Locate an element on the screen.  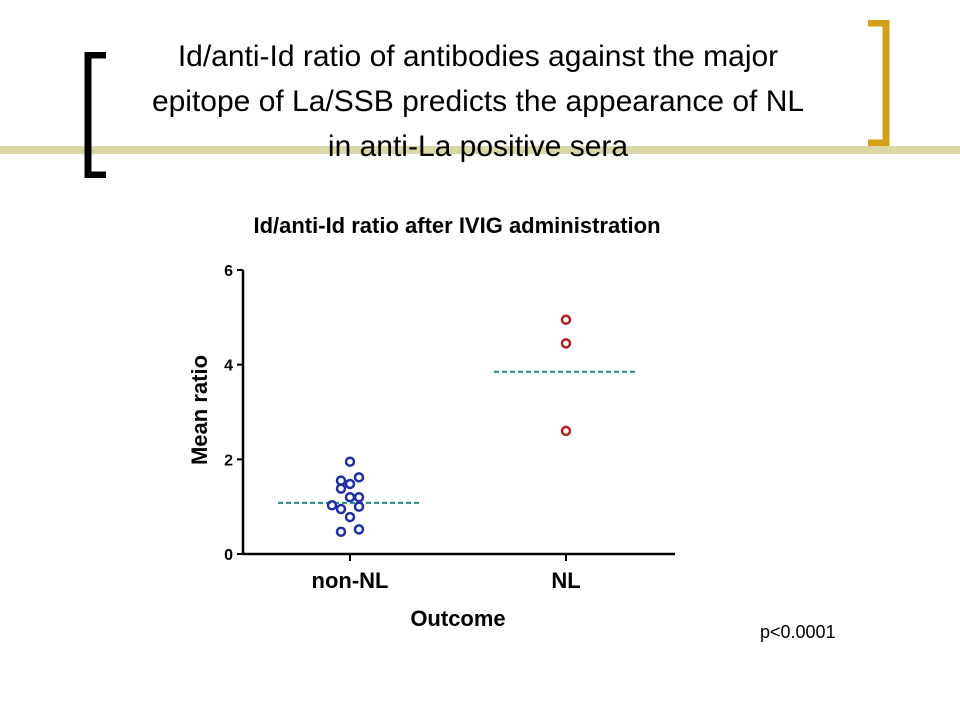
median-lines is located at coordinates (458, 437).